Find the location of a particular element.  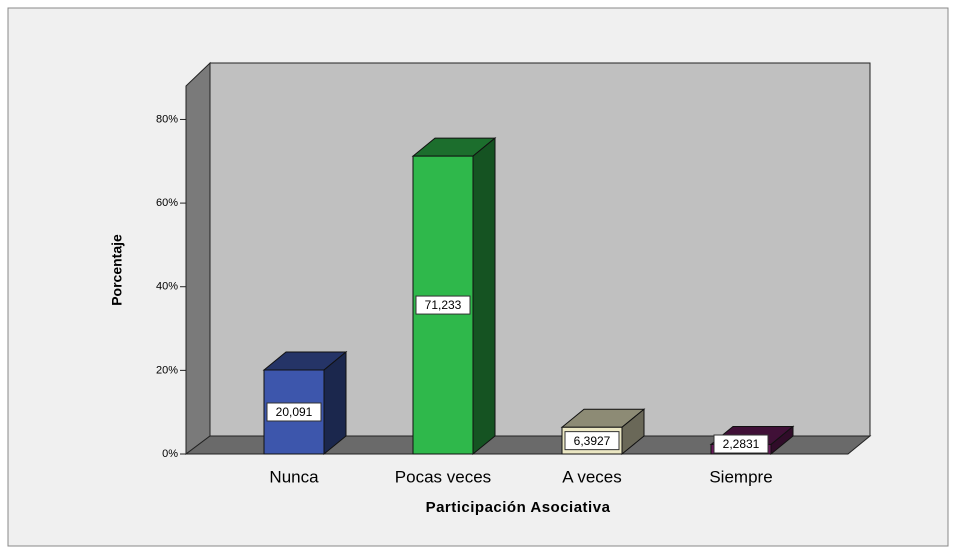

y-tick-label: 40% is located at coordinates (167, 287).